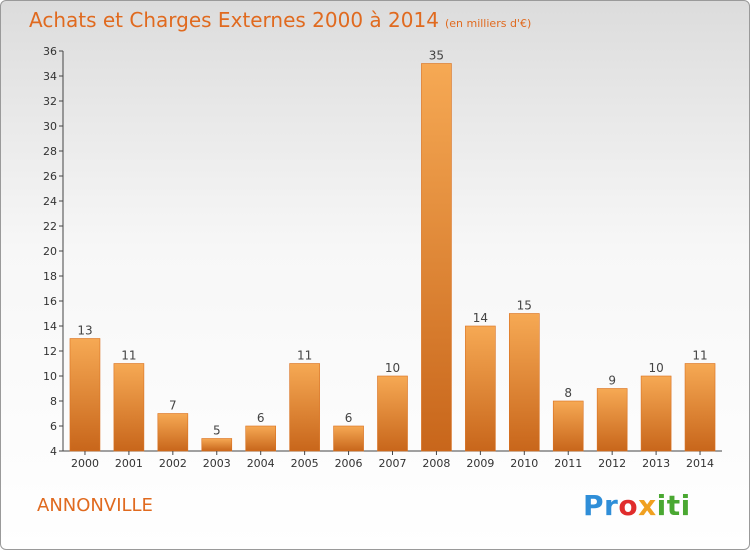 The width and height of the screenshot is (750, 550). I want to click on y-tick-label: 24, so click(50, 201).